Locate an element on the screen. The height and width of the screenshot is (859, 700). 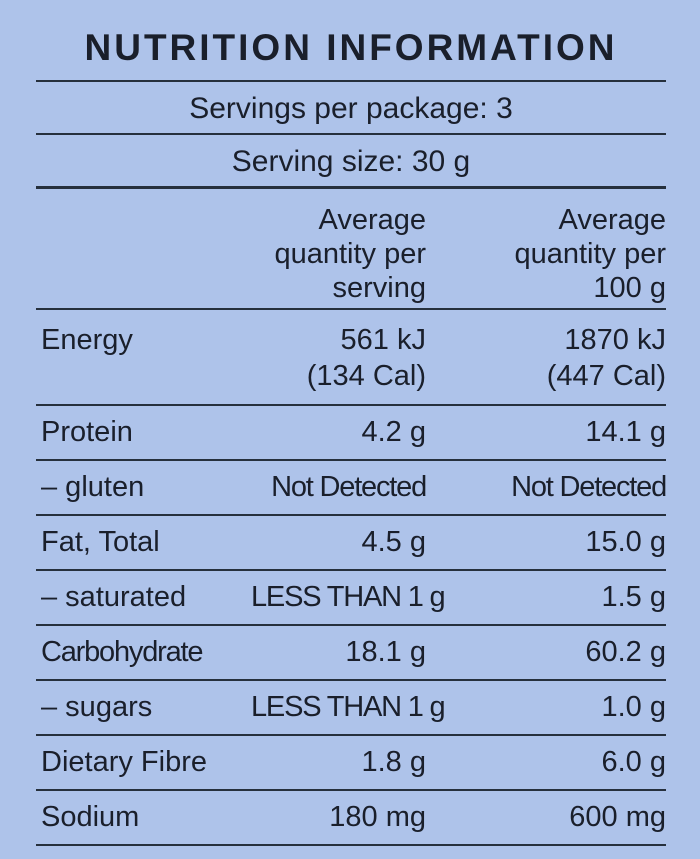
row-label: Sodium is located at coordinates (90, 817).